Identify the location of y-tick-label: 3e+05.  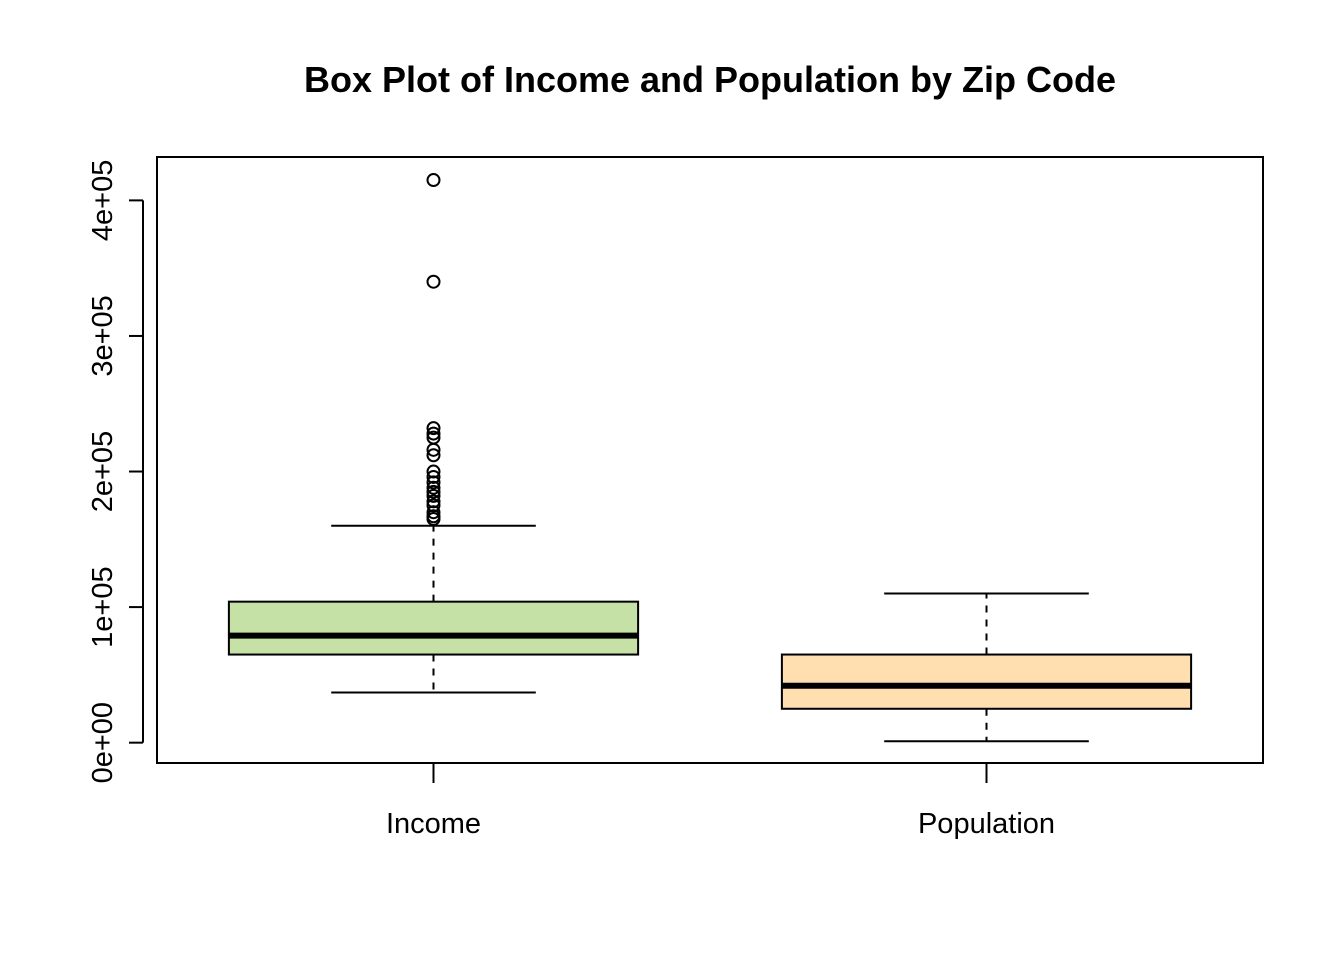
(103, 335).